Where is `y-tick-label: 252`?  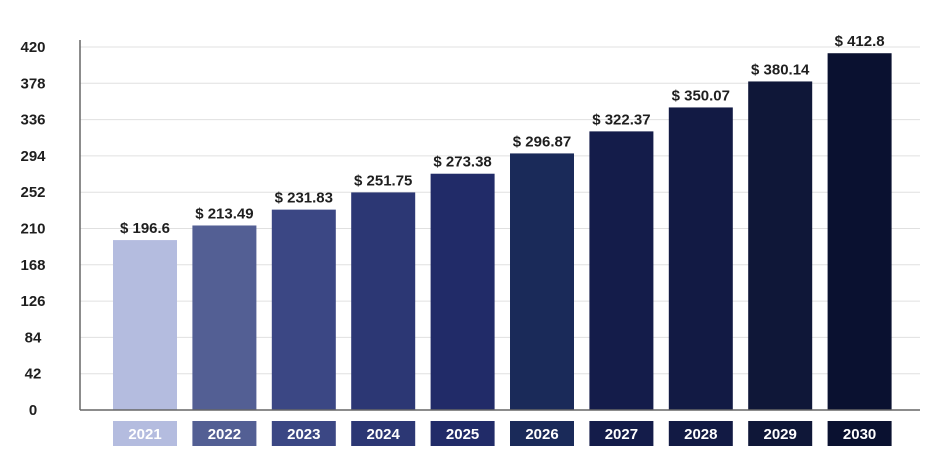 y-tick-label: 252 is located at coordinates (32, 192).